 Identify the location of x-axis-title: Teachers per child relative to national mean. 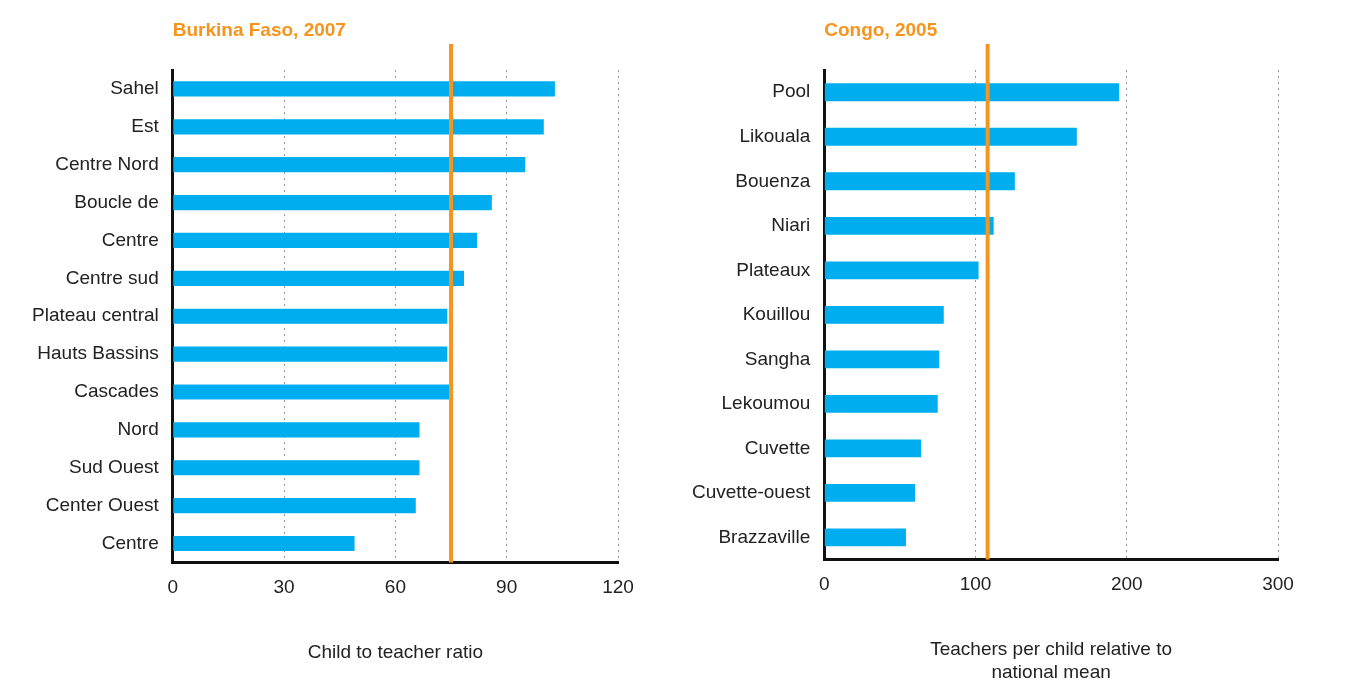
(1051, 660).